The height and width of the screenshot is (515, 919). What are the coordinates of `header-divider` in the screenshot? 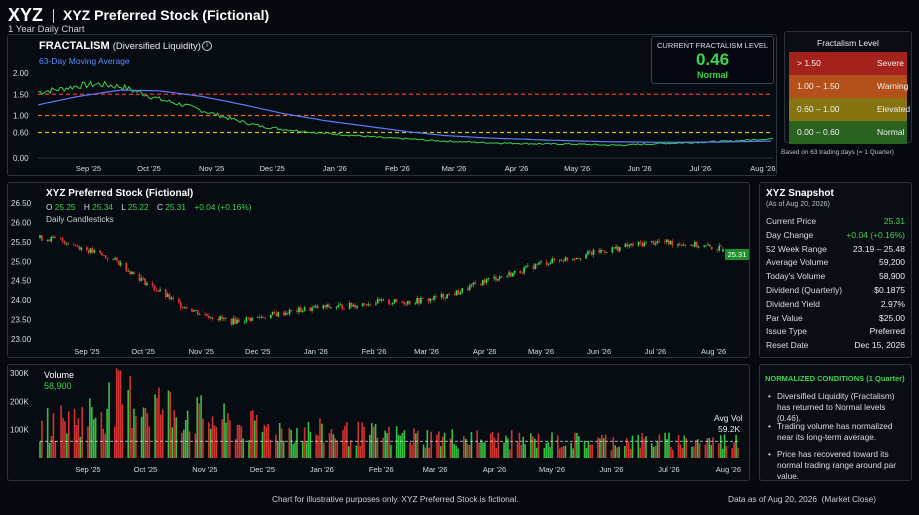 It's located at (53, 16).